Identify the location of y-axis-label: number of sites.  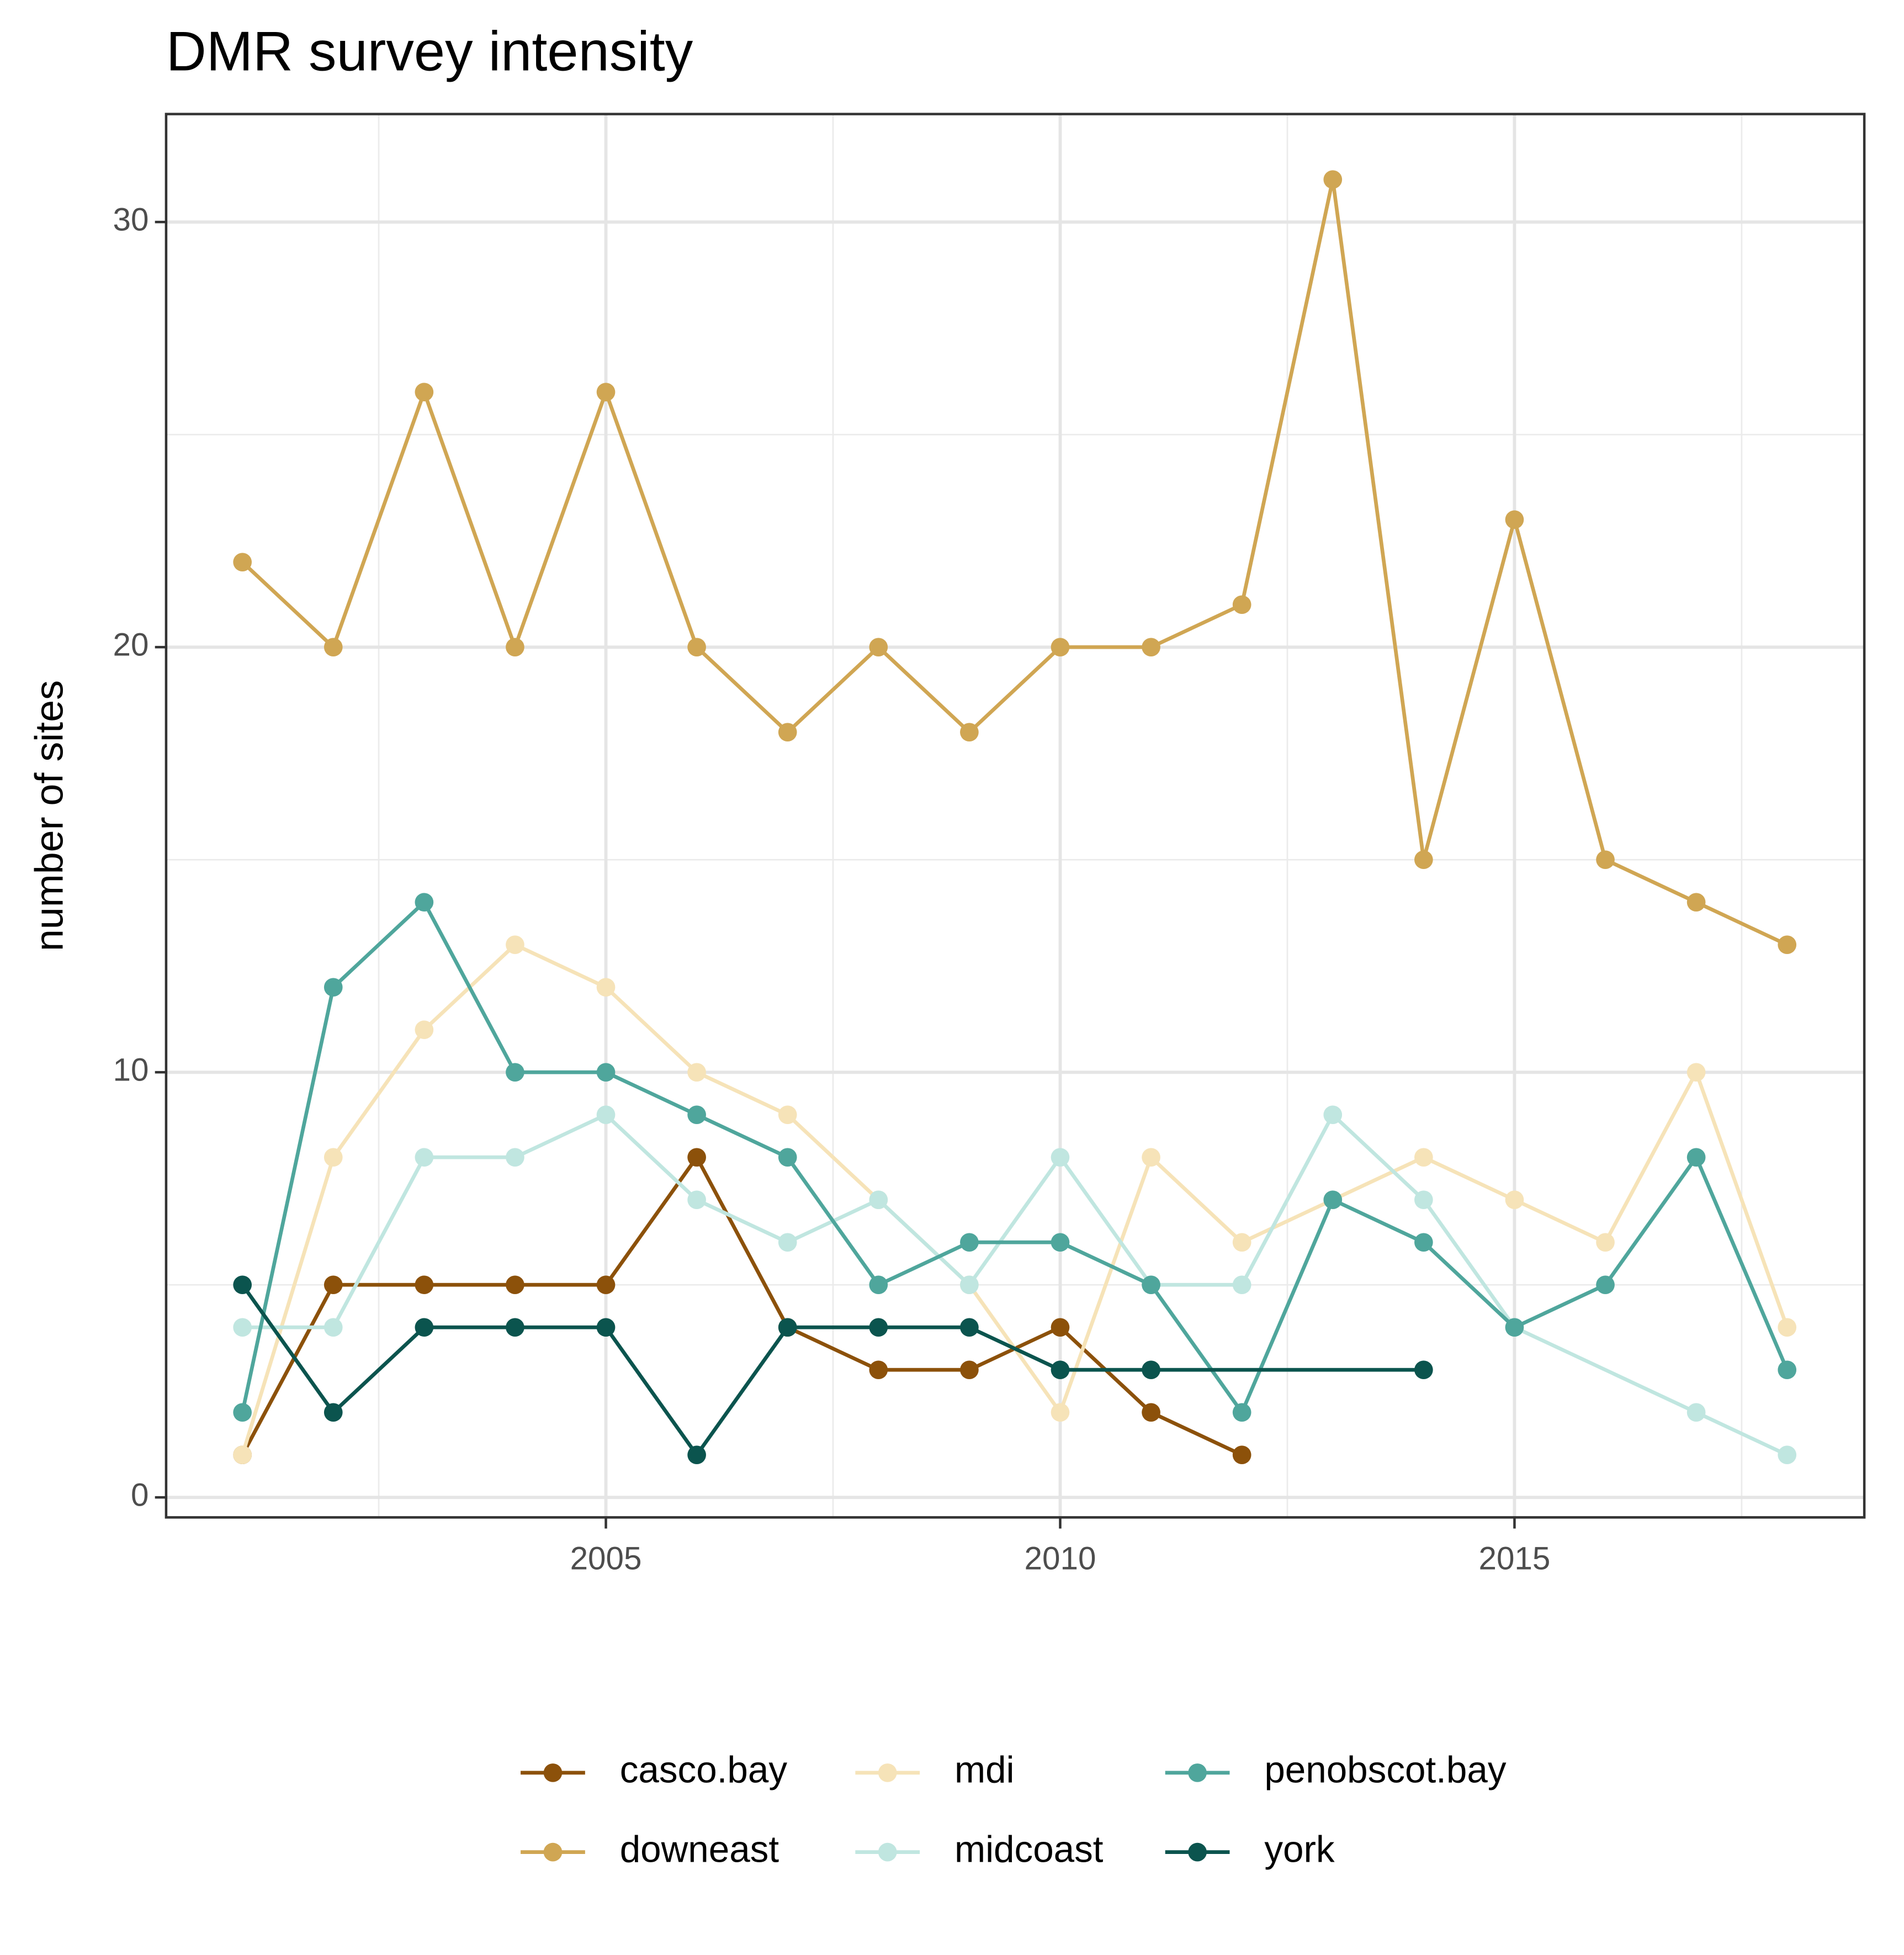
(49, 815).